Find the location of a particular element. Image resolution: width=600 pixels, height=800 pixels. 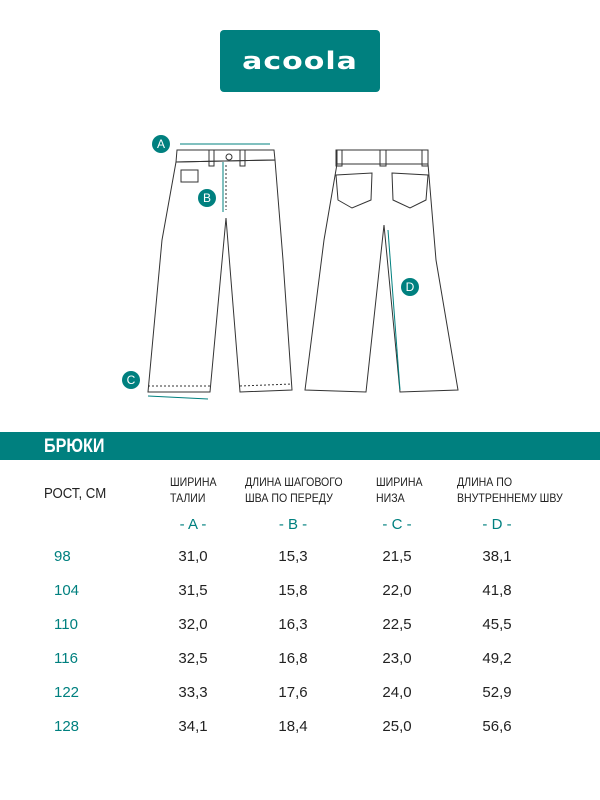

value-cell: 22,0 is located at coordinates (397, 590).